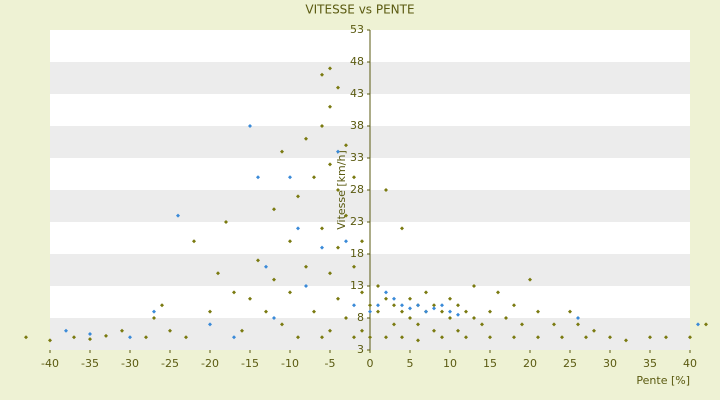  Describe the element at coordinates (357, 253) in the screenshot. I see `y-tick-label: 18` at that location.